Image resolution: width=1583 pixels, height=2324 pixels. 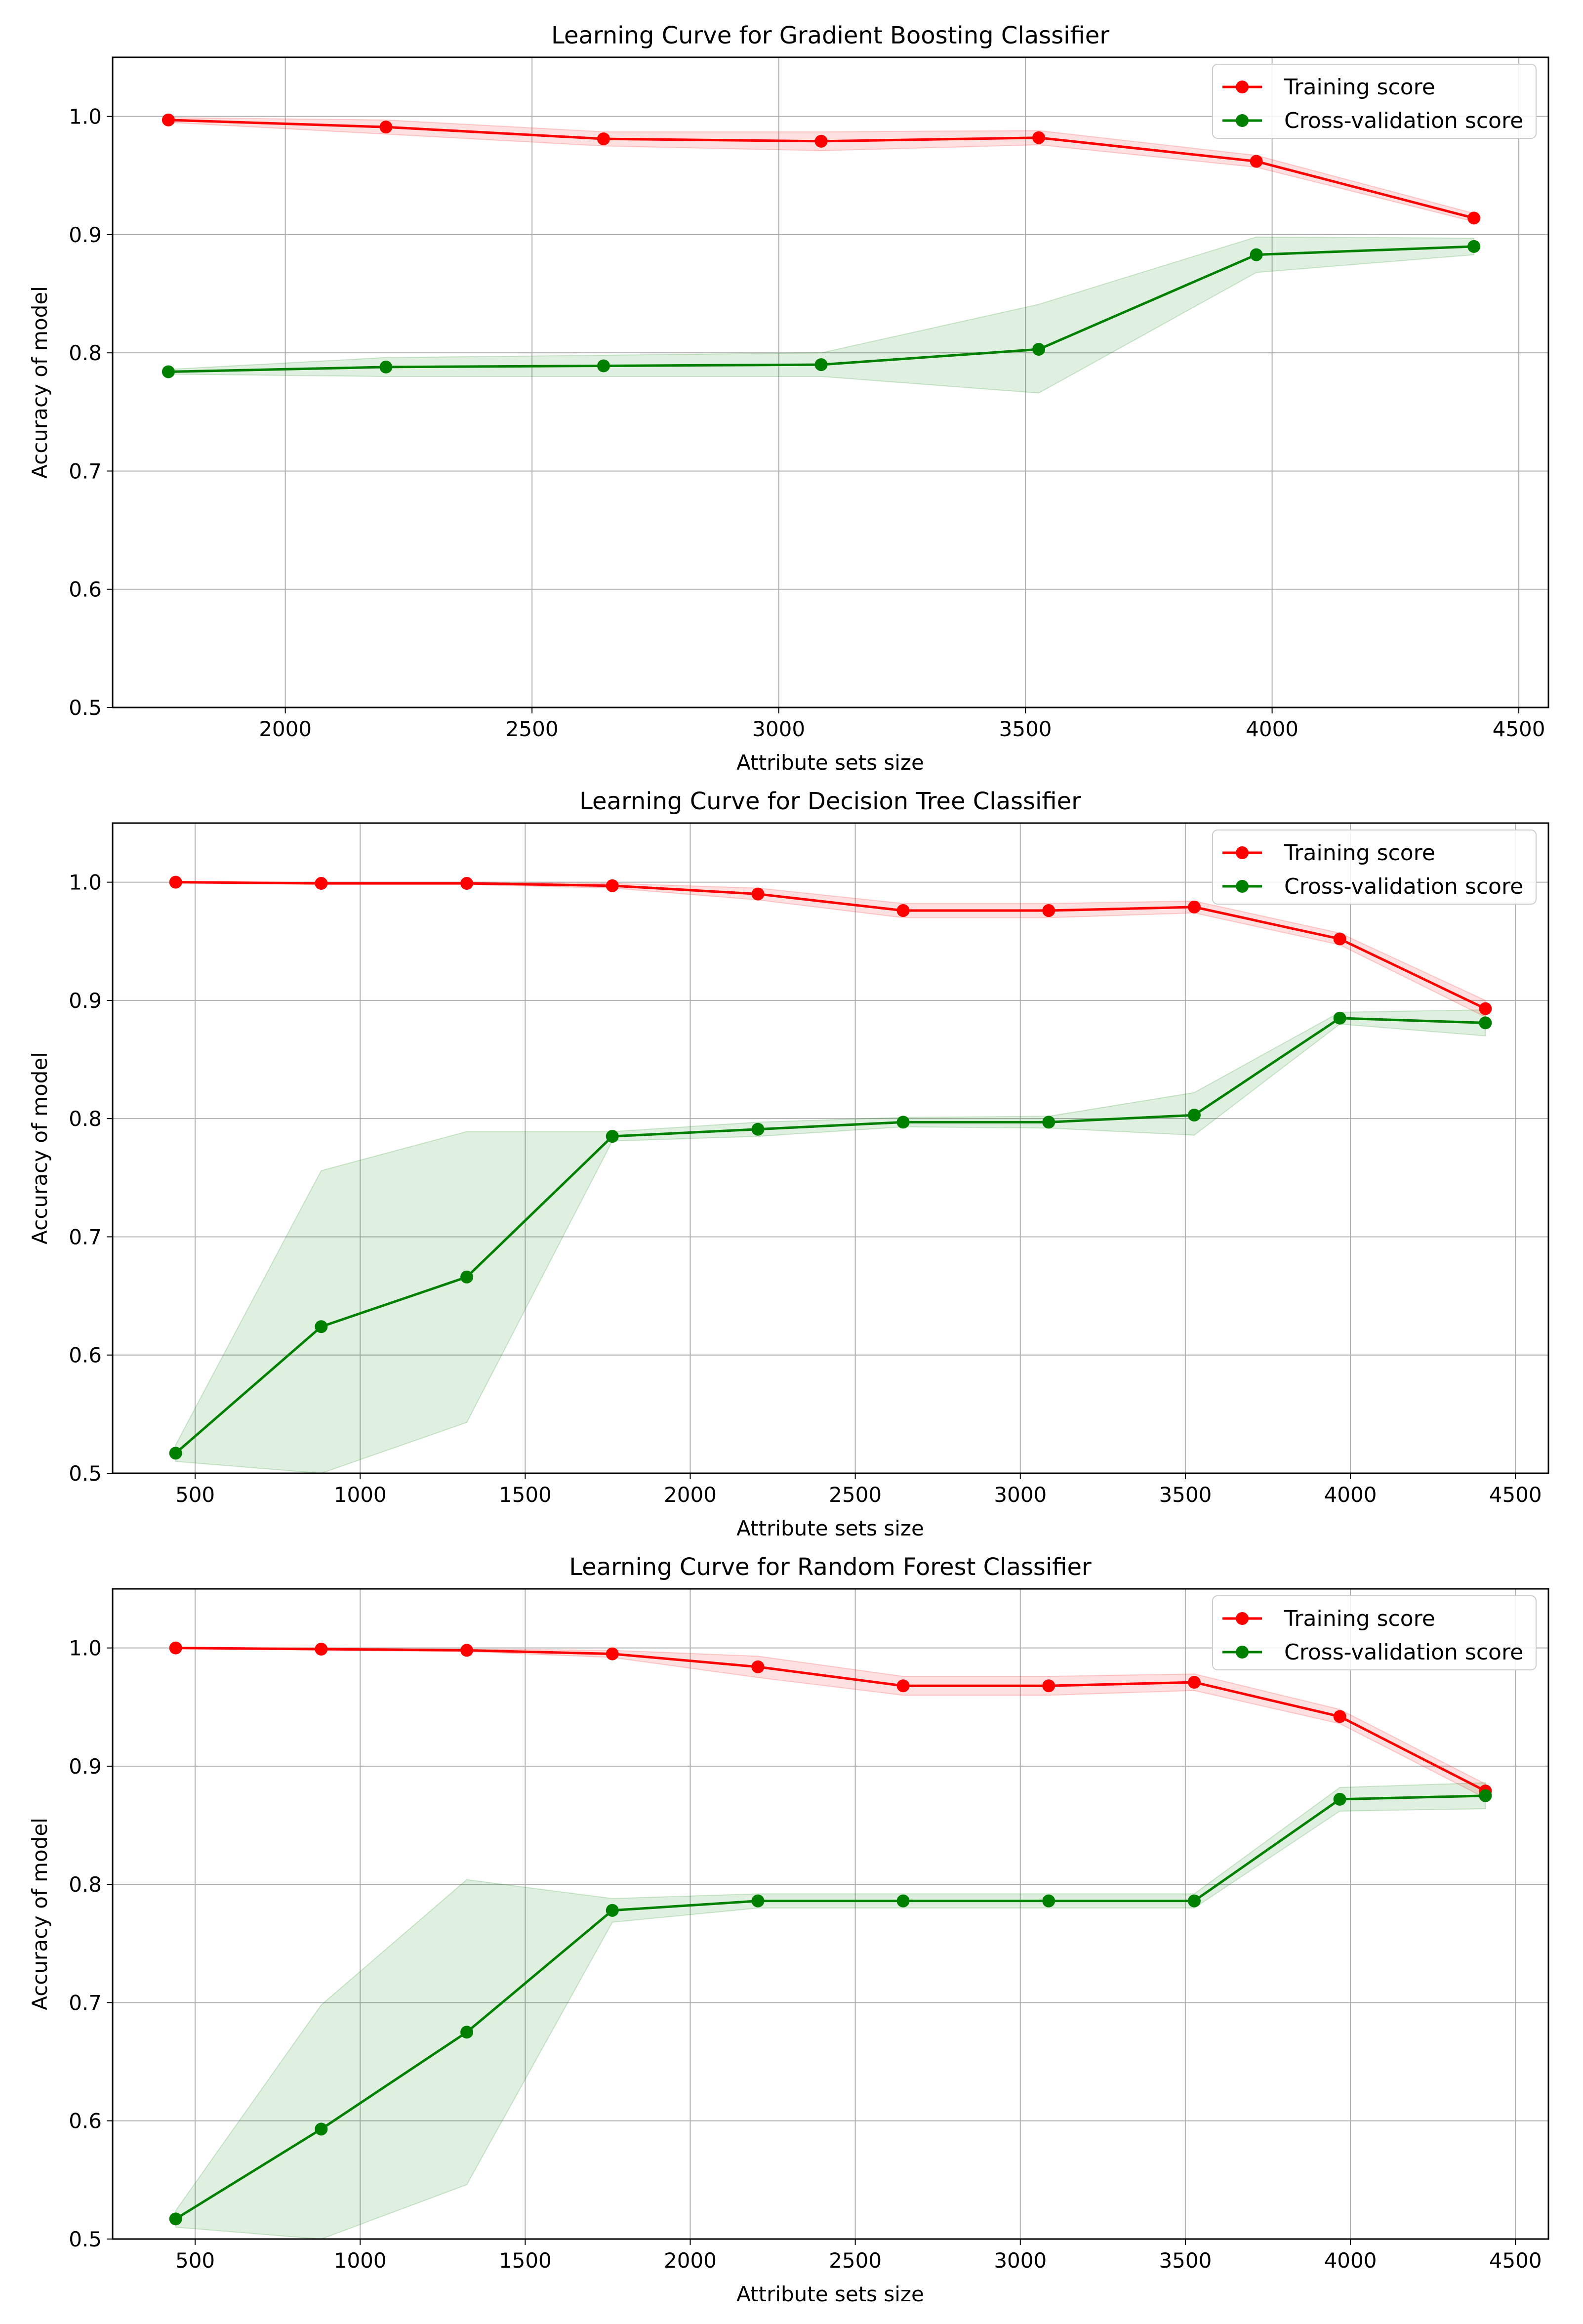 I want to click on training-score-line, so click(x=831, y=1719).